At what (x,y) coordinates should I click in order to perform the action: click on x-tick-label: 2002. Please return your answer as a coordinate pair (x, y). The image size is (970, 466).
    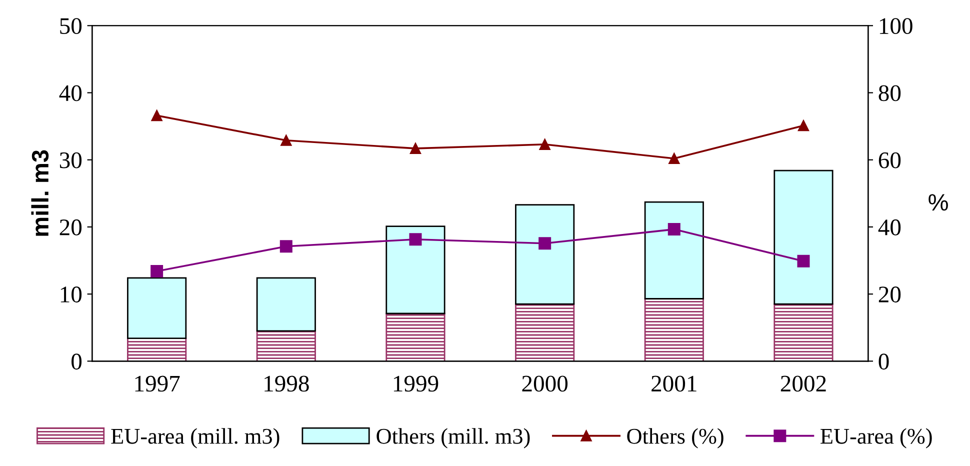
    Looking at the image, I should click on (803, 384).